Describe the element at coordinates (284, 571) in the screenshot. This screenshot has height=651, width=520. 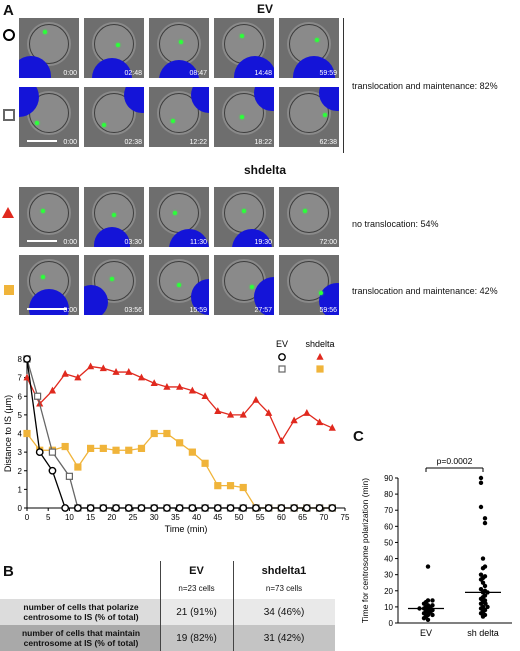
I see `col-sh-header: shdelta1` at that location.